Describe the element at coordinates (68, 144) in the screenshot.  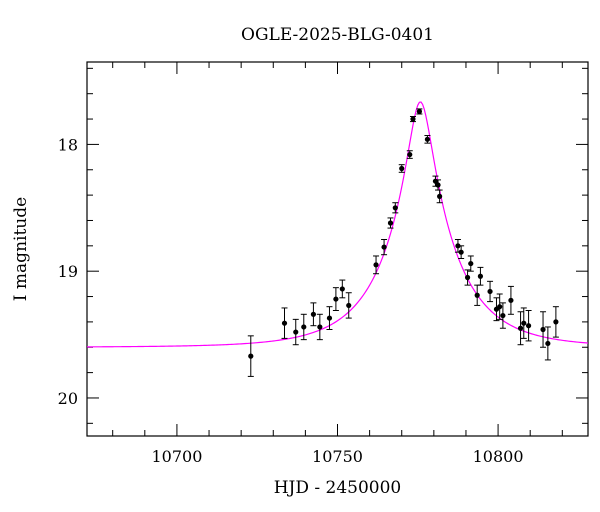
I see `y-tick-label: 18` at that location.